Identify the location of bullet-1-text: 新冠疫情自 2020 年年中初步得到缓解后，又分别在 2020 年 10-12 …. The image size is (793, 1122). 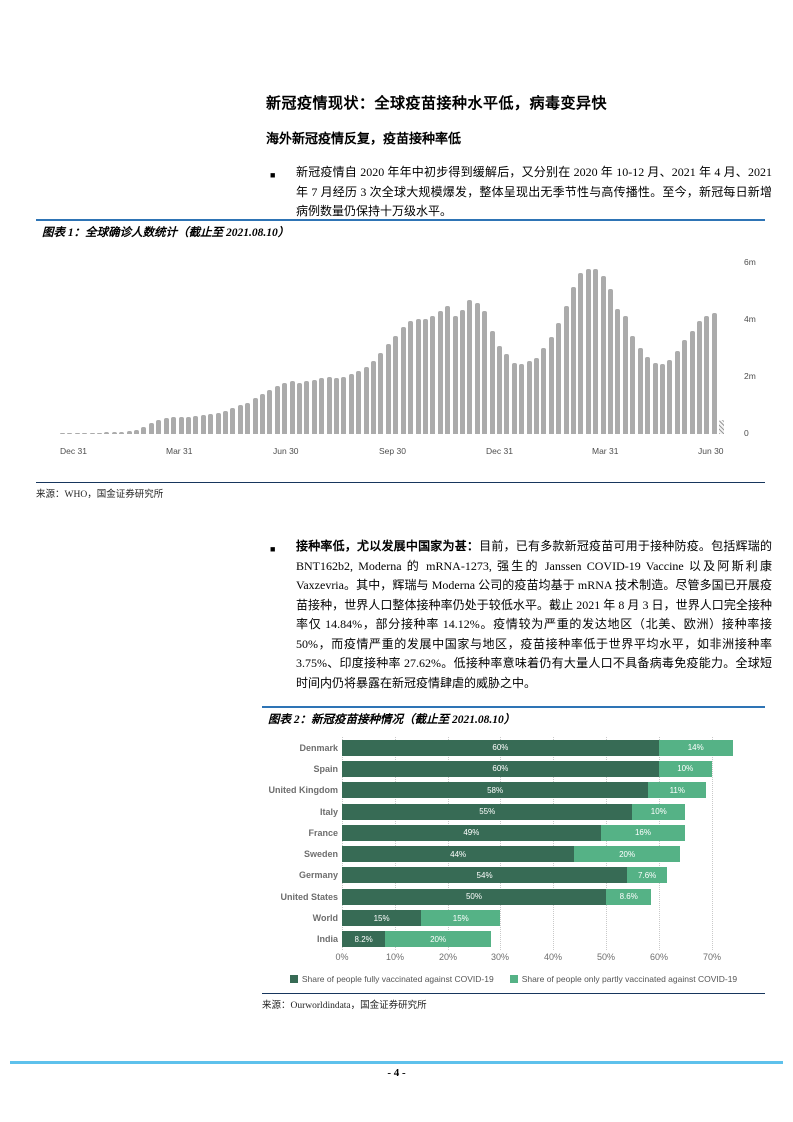
(534, 191).